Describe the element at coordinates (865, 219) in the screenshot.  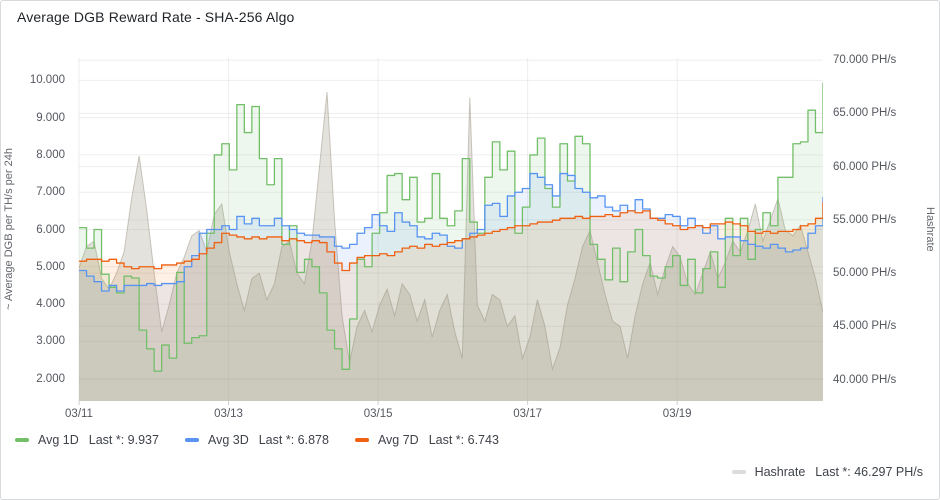
I see `y-right-tick-label: 55.000 PH/s` at that location.